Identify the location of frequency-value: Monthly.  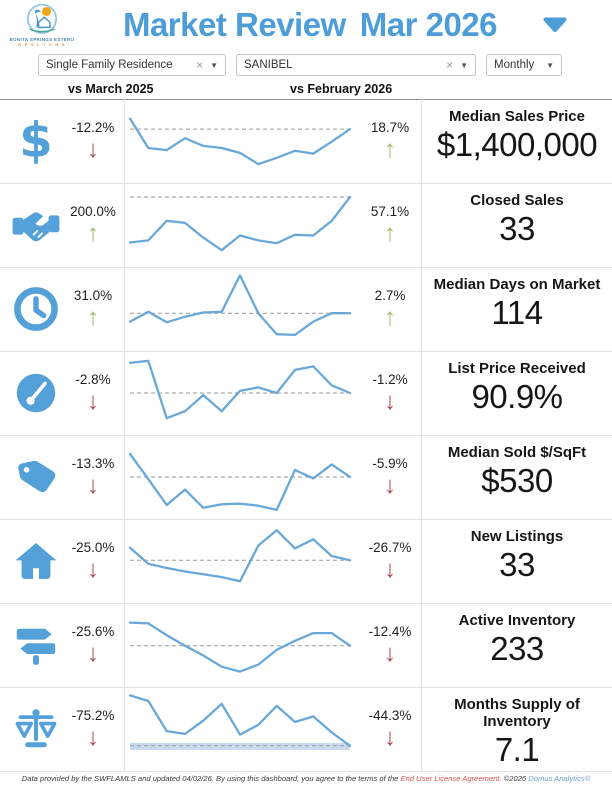
(514, 65).